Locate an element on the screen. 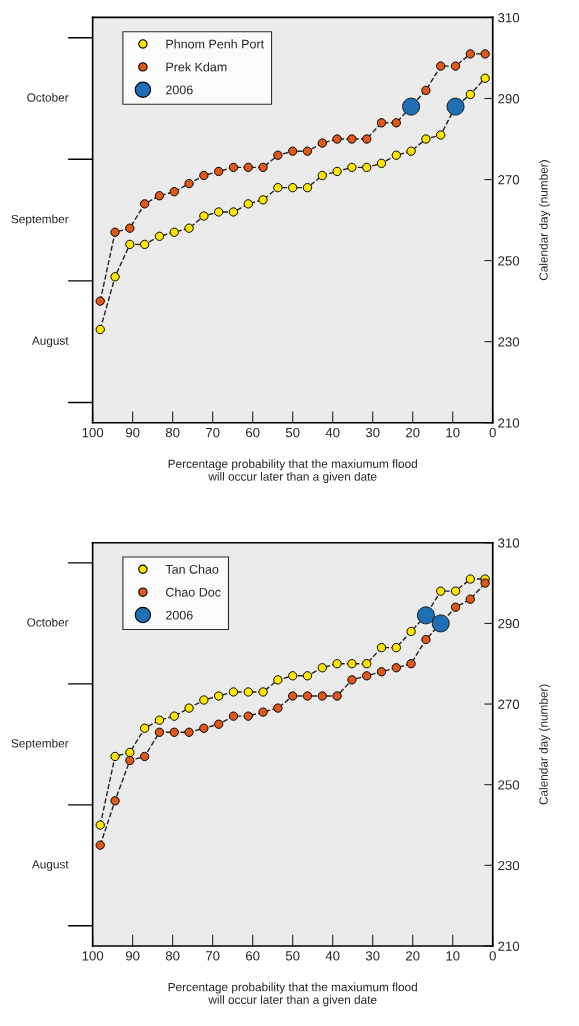  legend-label: Prek Kdam is located at coordinates (196, 67).